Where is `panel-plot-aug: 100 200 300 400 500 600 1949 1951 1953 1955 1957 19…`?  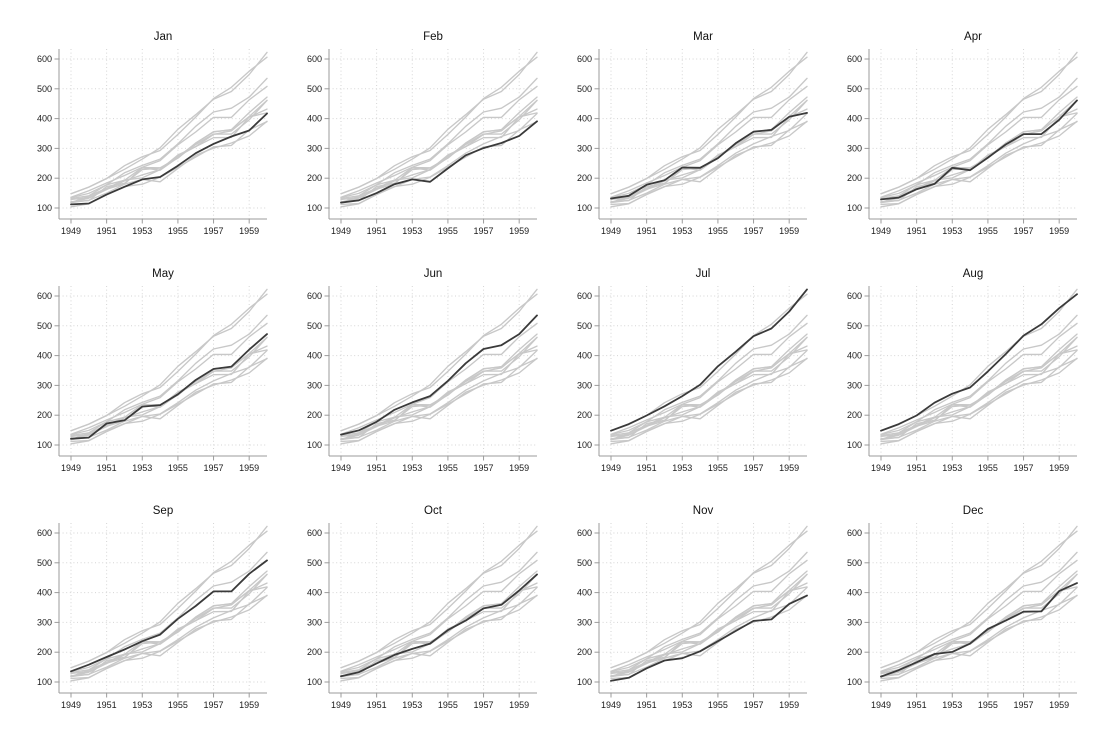 panel-plot-aug: 100 200 300 400 500 600 1949 1951 1953 1955 1957 19… is located at coordinates (962, 370).